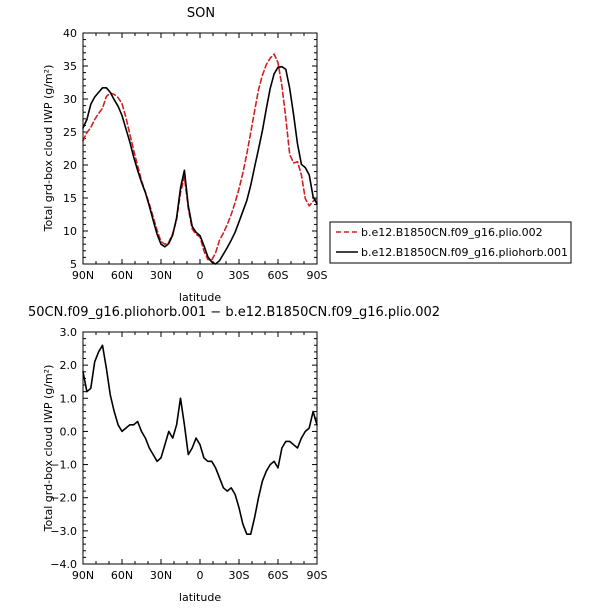  What do you see at coordinates (122, 575) in the screenshot?
I see `p2-x-tick-label: 60N` at bounding box center [122, 575].